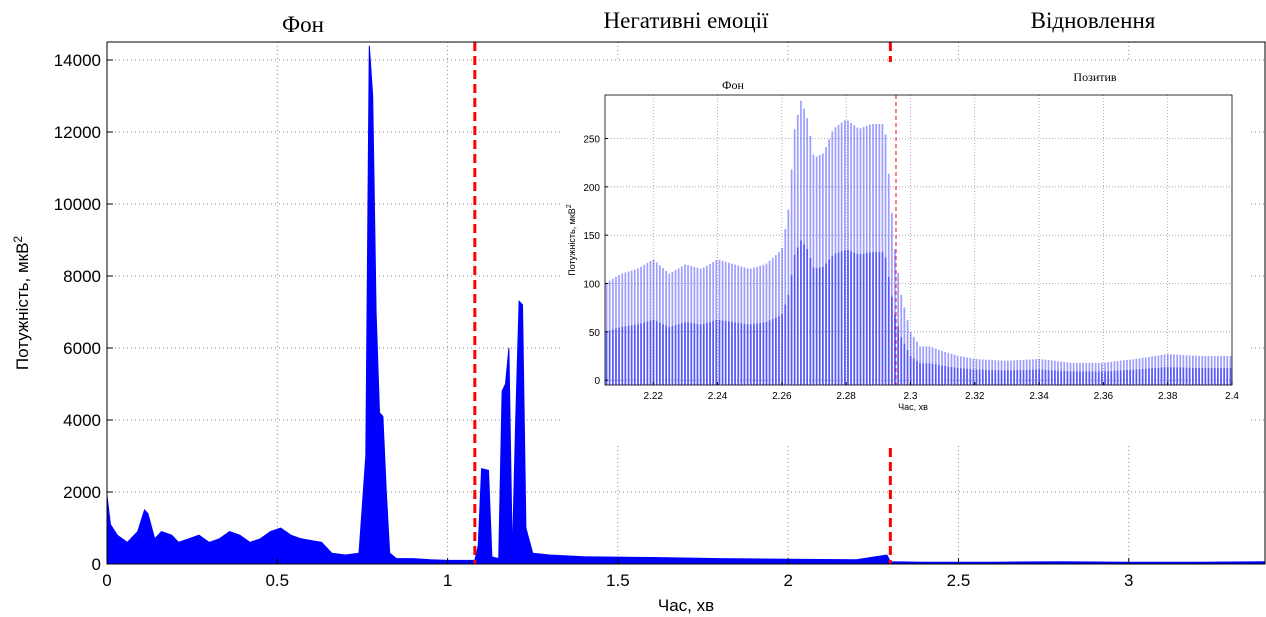 The height and width of the screenshot is (617, 1266). What do you see at coordinates (82, 492) in the screenshot?
I see `main-y-tick-label: 2000` at bounding box center [82, 492].